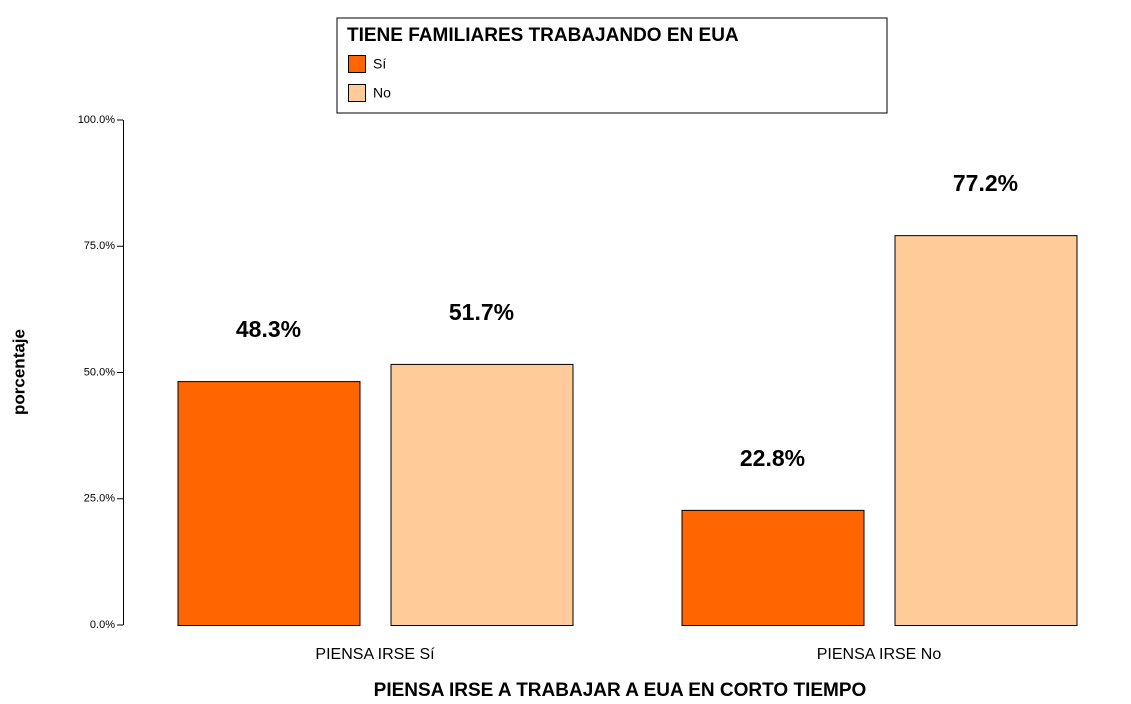  What do you see at coordinates (772, 458) in the screenshot?
I see `data-label: 22.8%` at bounding box center [772, 458].